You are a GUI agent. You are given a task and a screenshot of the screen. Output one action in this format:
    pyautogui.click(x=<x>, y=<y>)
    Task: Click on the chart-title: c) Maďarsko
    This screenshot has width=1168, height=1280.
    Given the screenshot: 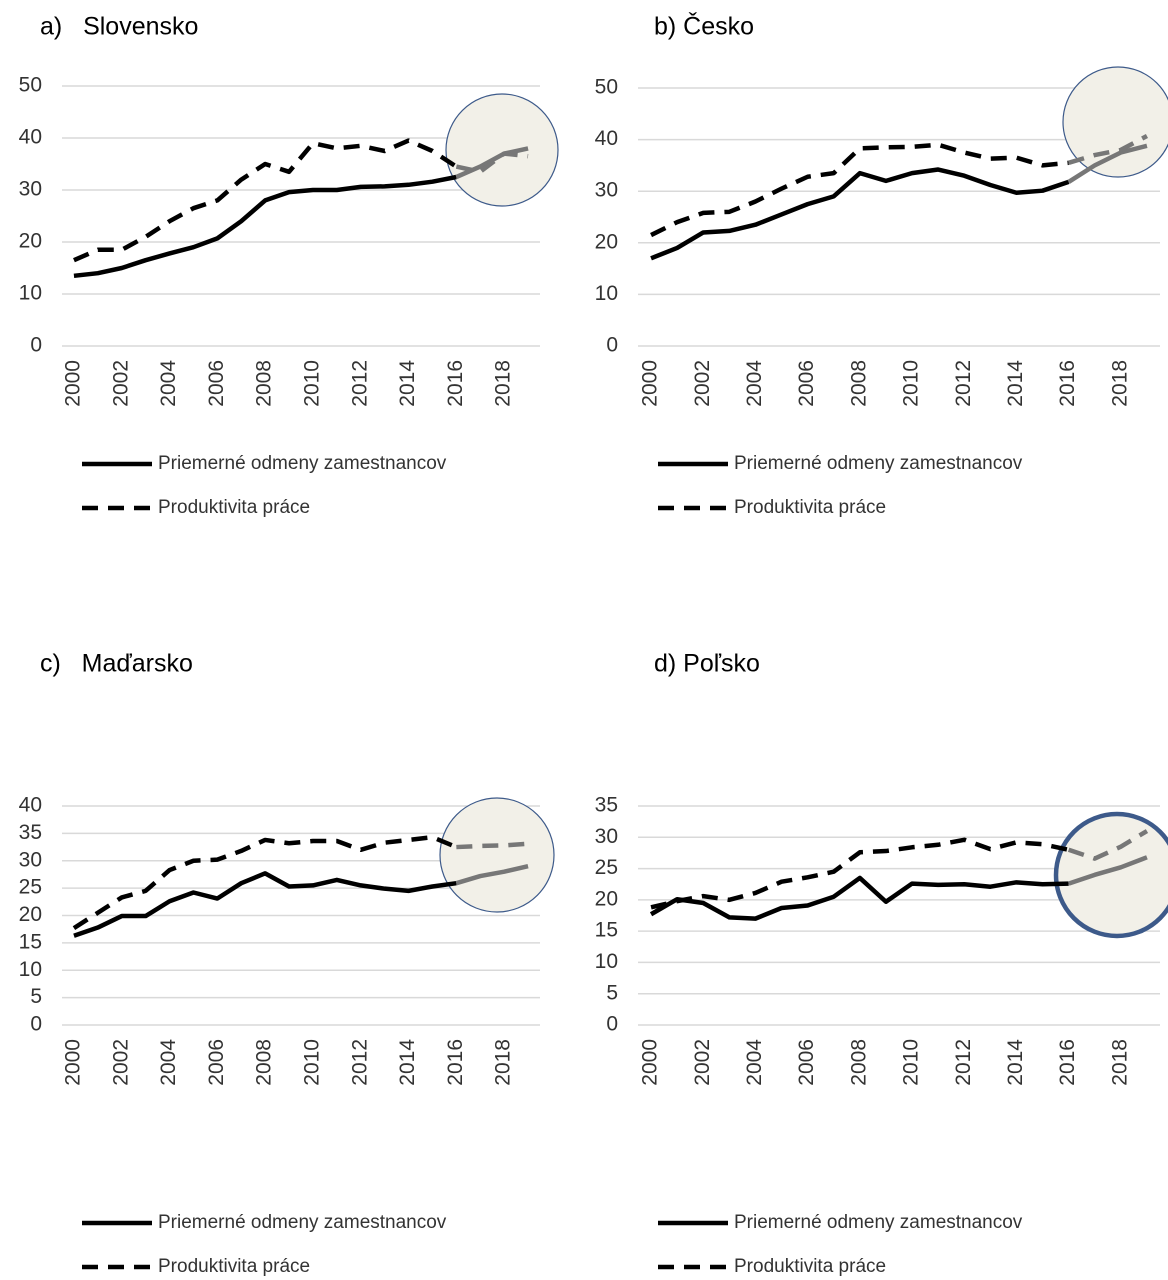 What is the action you would take?
    pyautogui.click(x=116, y=664)
    